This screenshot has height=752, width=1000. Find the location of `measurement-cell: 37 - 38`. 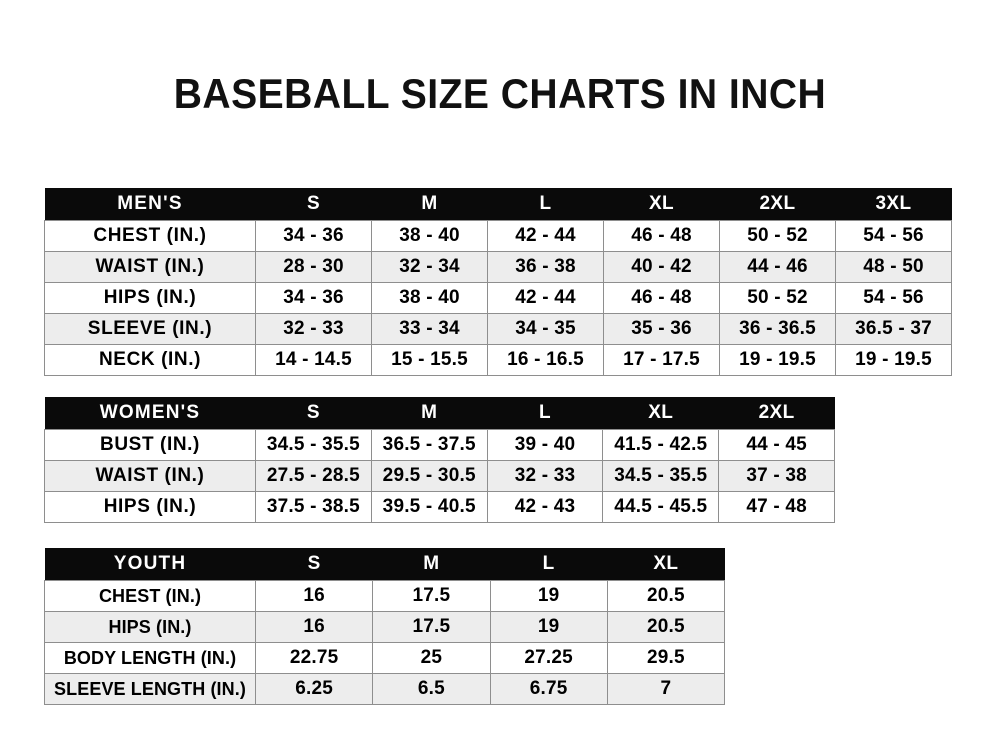

measurement-cell: 37 - 38 is located at coordinates (776, 476).